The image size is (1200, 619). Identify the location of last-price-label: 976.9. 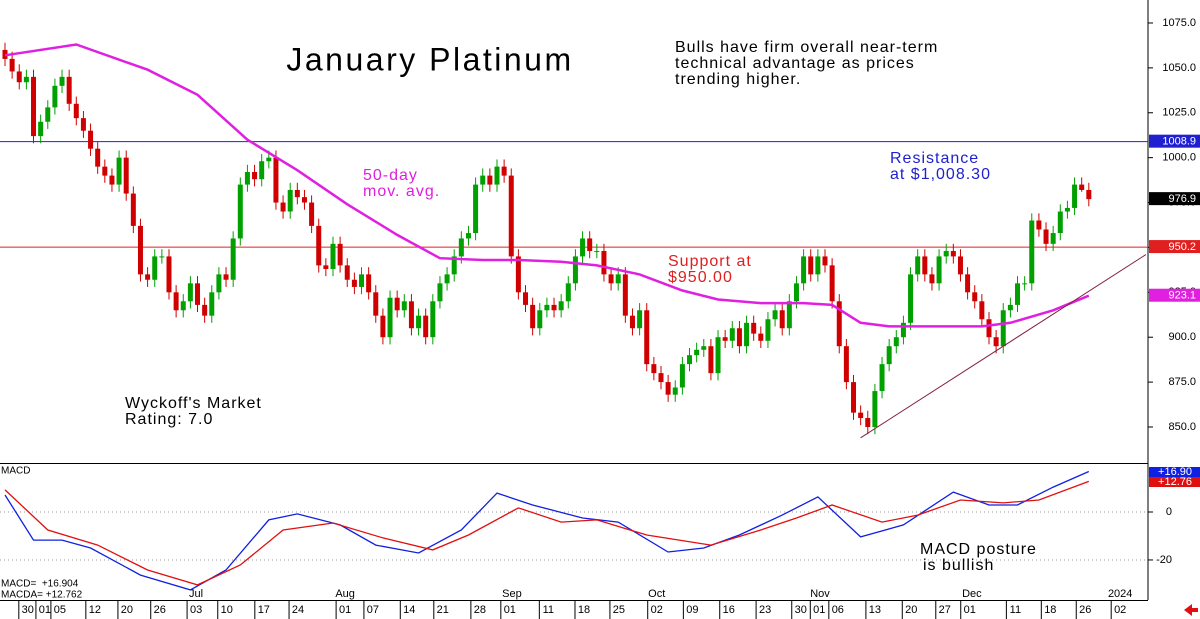
(1182, 199).